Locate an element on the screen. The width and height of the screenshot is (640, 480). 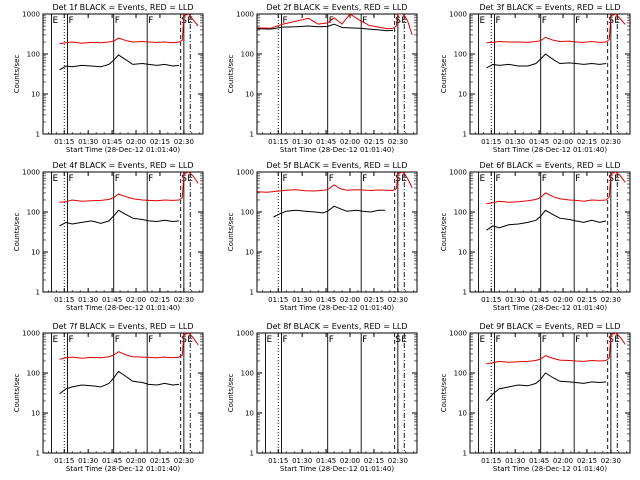
chart-title: Det 1f BLACK = Events, RED = LLD is located at coordinates (122, 7).